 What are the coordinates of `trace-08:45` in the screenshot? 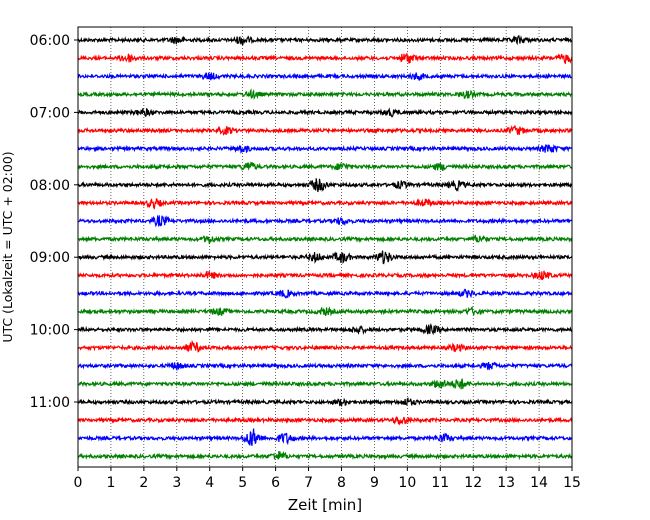 It's located at (325, 239).